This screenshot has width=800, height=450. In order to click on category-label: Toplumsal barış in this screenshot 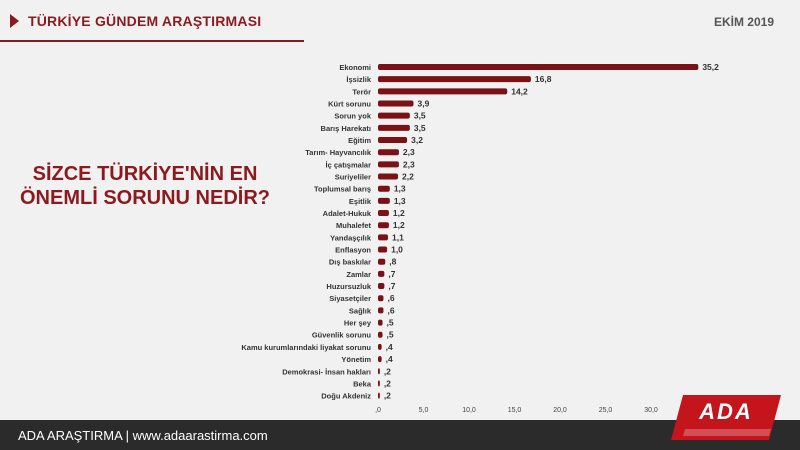, I will do `click(342, 189)`.